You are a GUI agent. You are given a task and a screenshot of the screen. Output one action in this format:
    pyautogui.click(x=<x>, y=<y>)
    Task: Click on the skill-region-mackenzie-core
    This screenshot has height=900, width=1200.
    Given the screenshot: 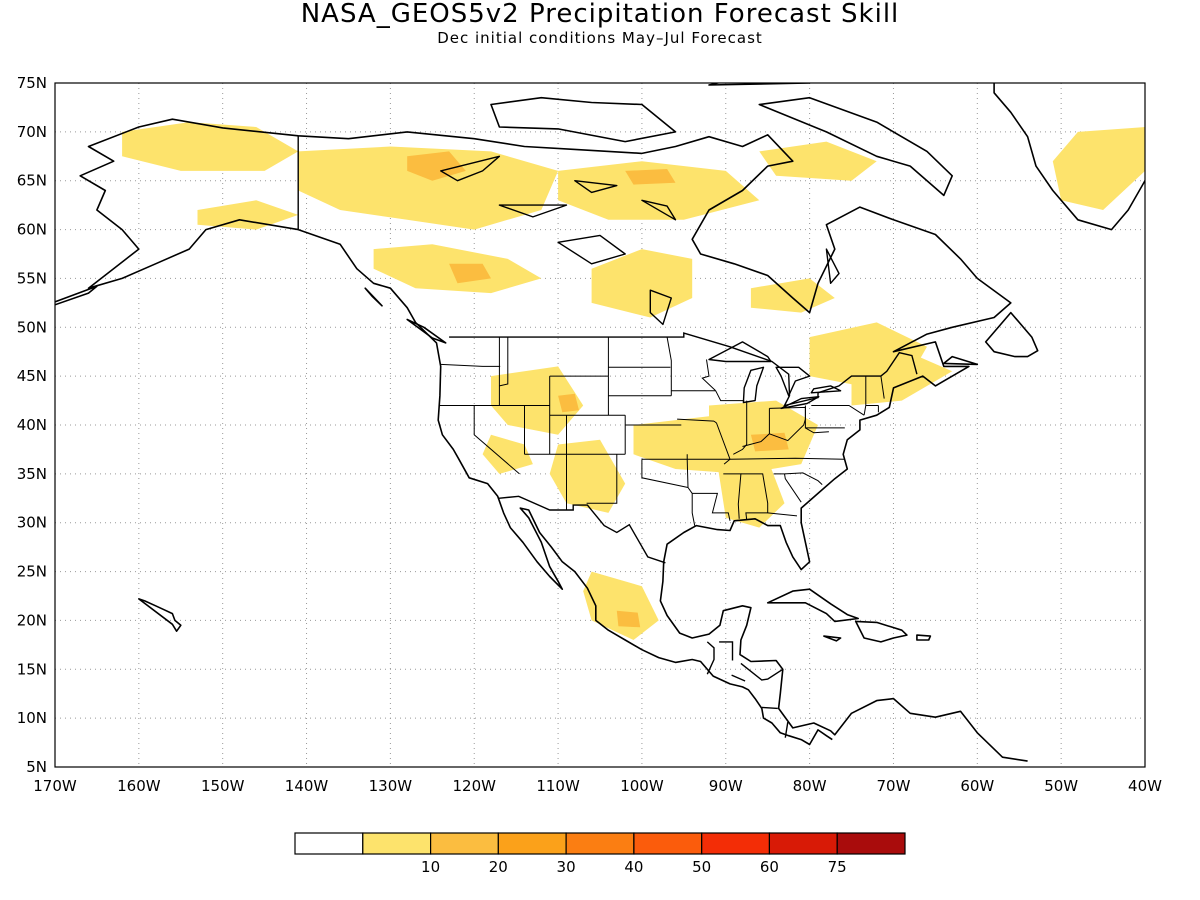 What is the action you would take?
    pyautogui.click(x=436, y=166)
    